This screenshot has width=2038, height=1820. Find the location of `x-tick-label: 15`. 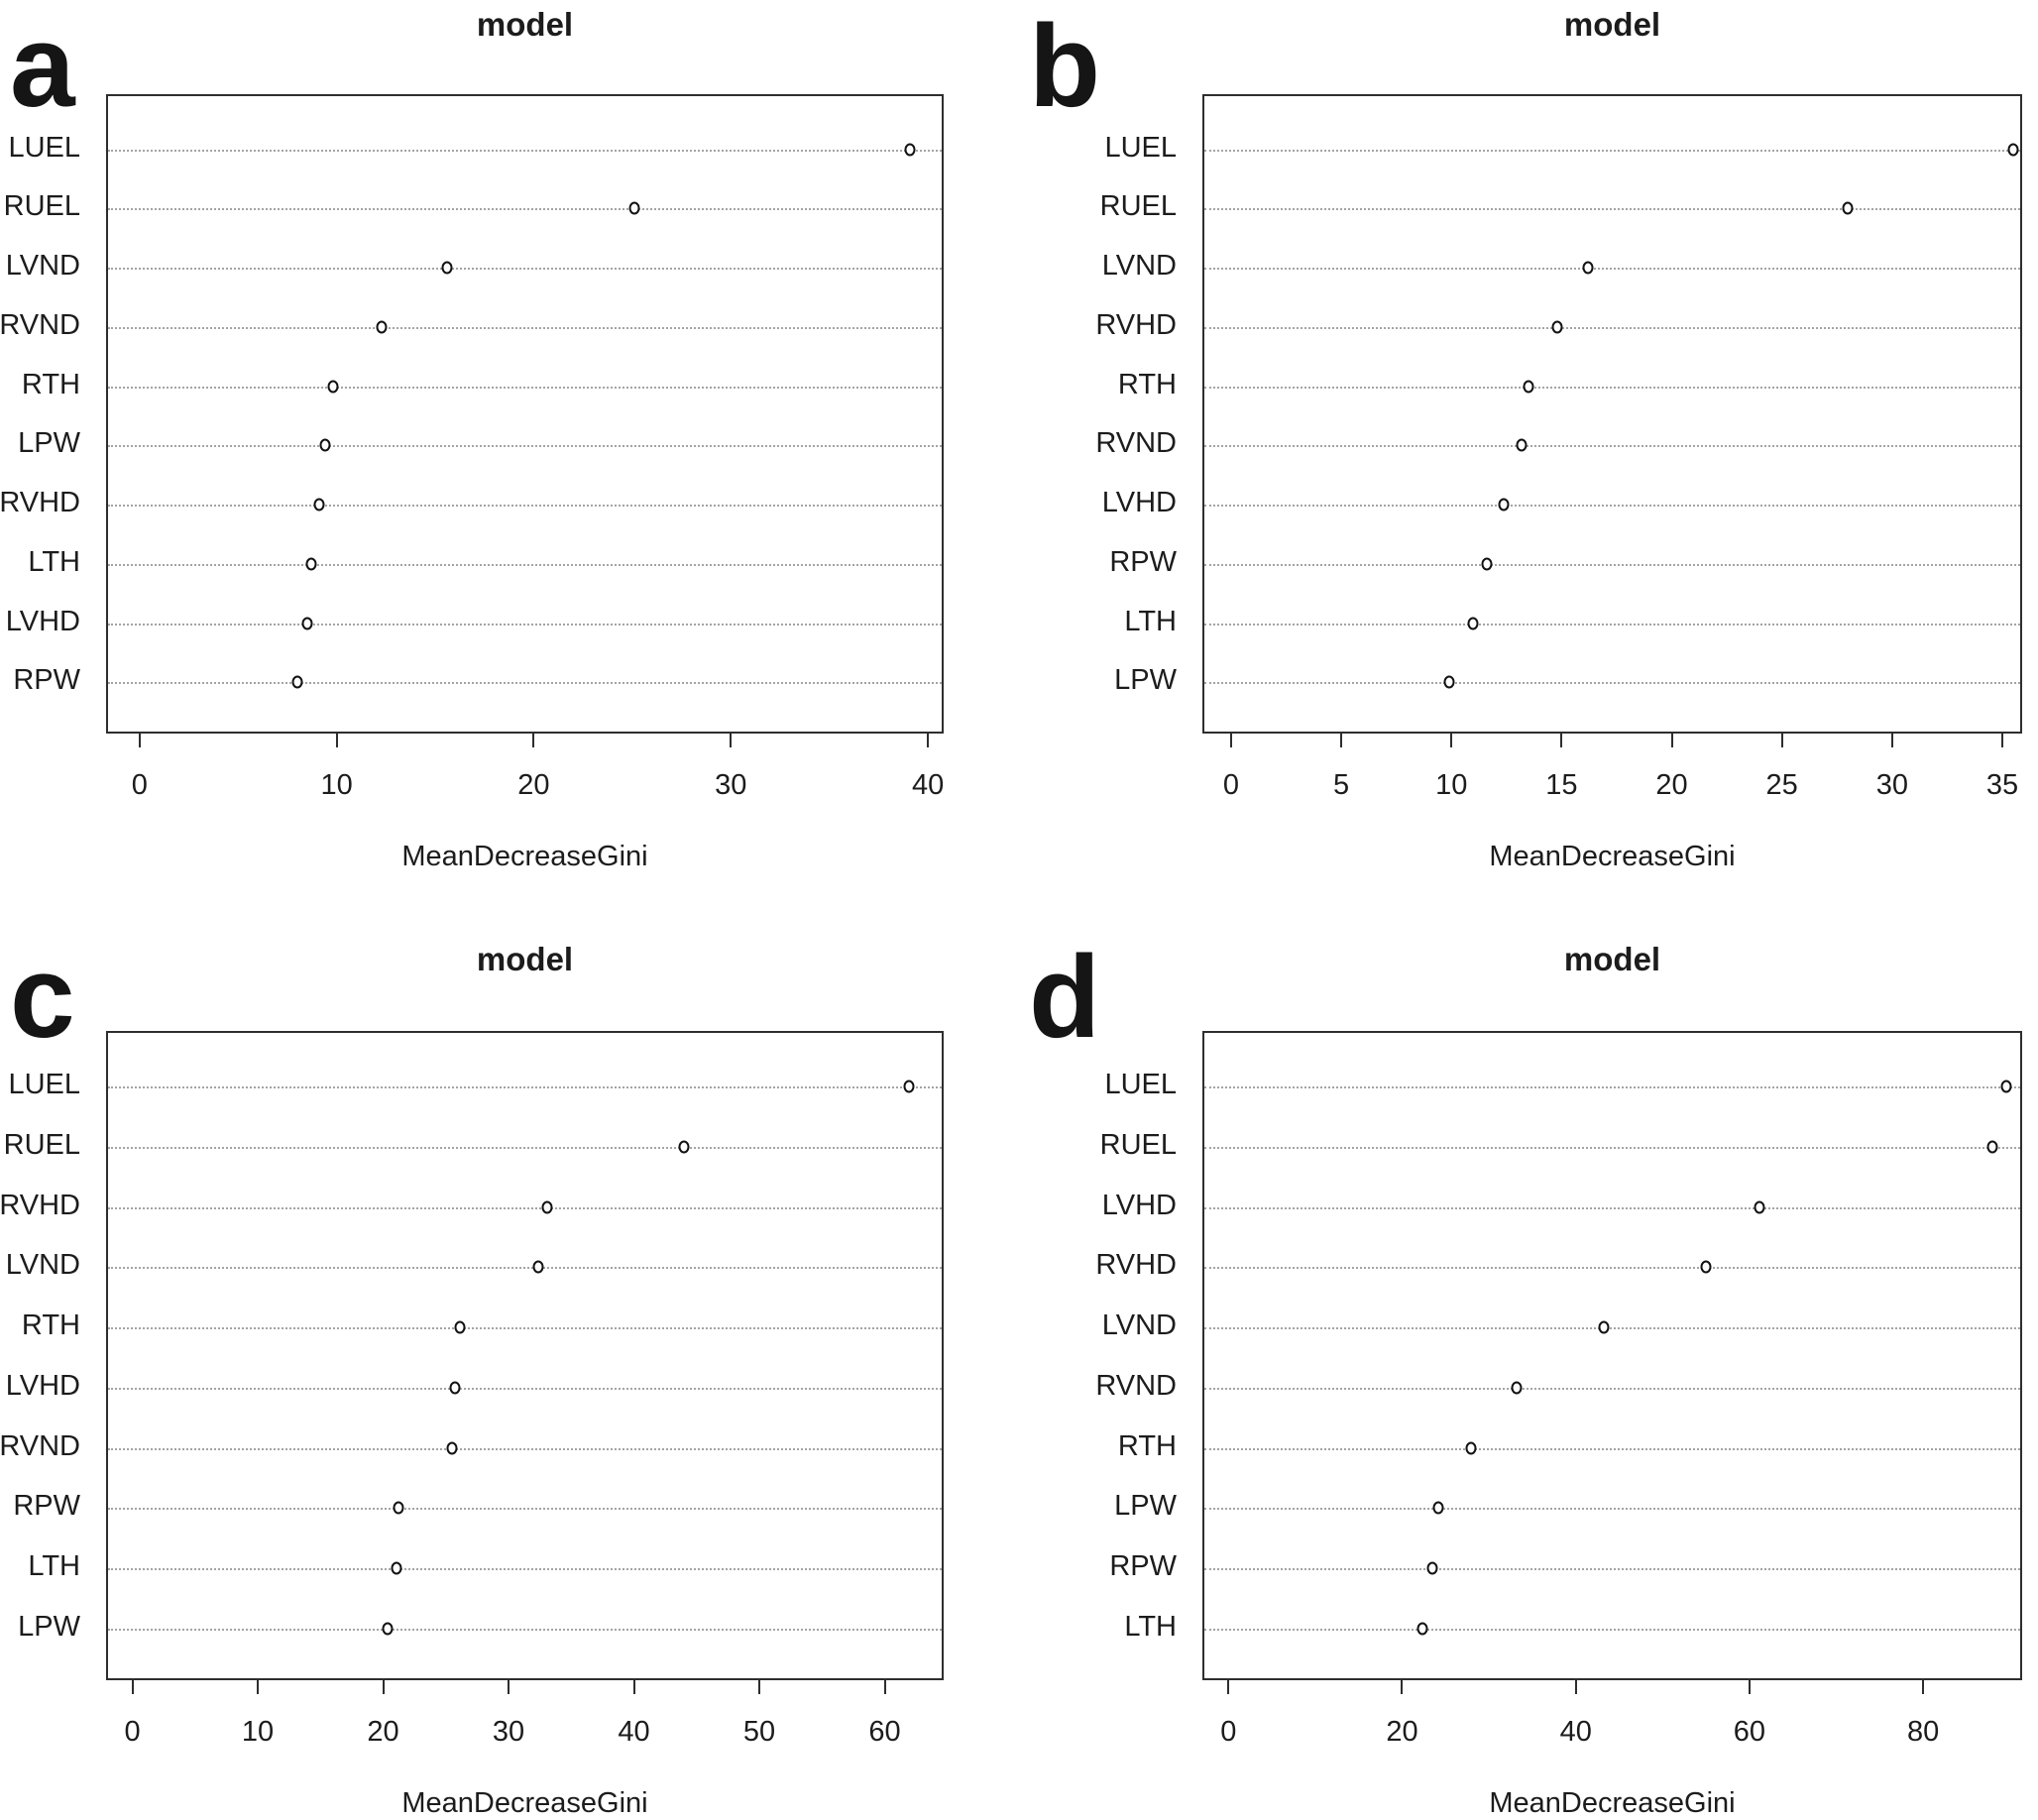

x-tick-label: 15 is located at coordinates (1561, 785).